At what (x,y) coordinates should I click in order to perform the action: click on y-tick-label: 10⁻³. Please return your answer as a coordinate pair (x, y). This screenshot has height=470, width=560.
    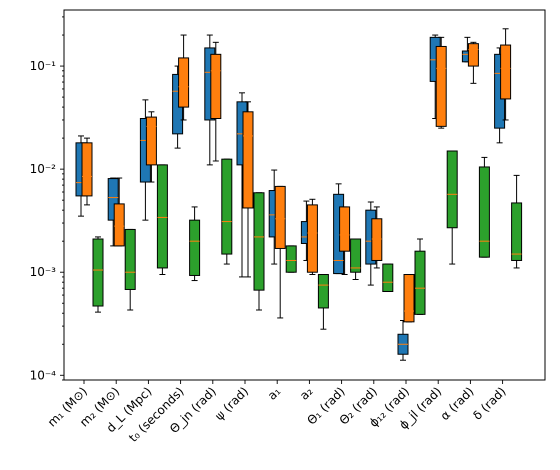
    Looking at the image, I should click on (43, 272).